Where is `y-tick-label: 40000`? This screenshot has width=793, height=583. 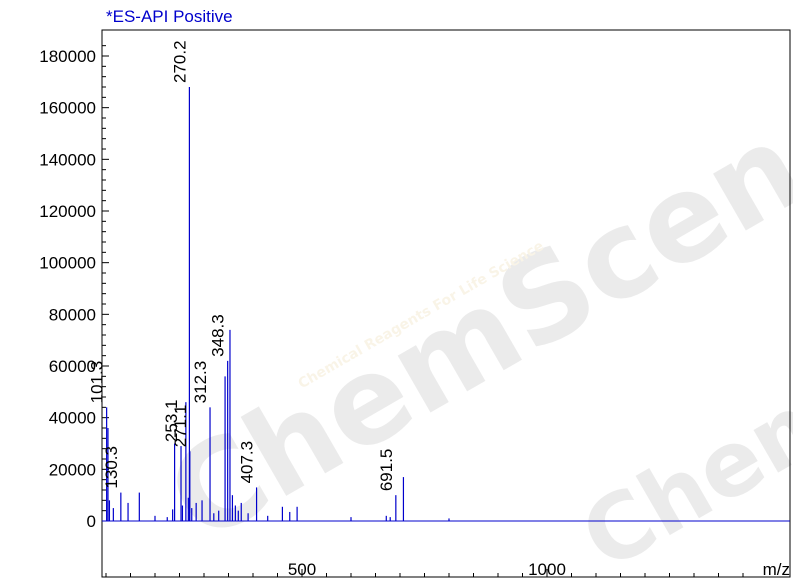
y-tick-label: 40000 is located at coordinates (72, 418).